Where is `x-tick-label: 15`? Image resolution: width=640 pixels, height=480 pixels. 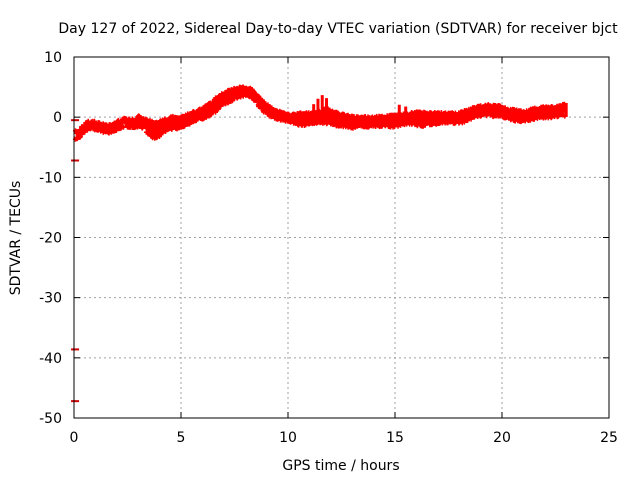 x-tick-label: 15 is located at coordinates (395, 438).